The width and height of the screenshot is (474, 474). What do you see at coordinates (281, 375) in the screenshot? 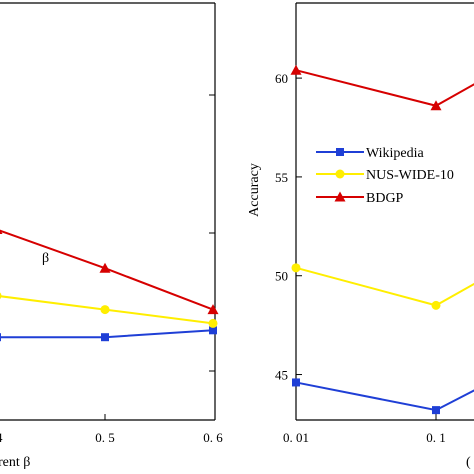
I see `right-ytick-label: 45` at bounding box center [281, 375].